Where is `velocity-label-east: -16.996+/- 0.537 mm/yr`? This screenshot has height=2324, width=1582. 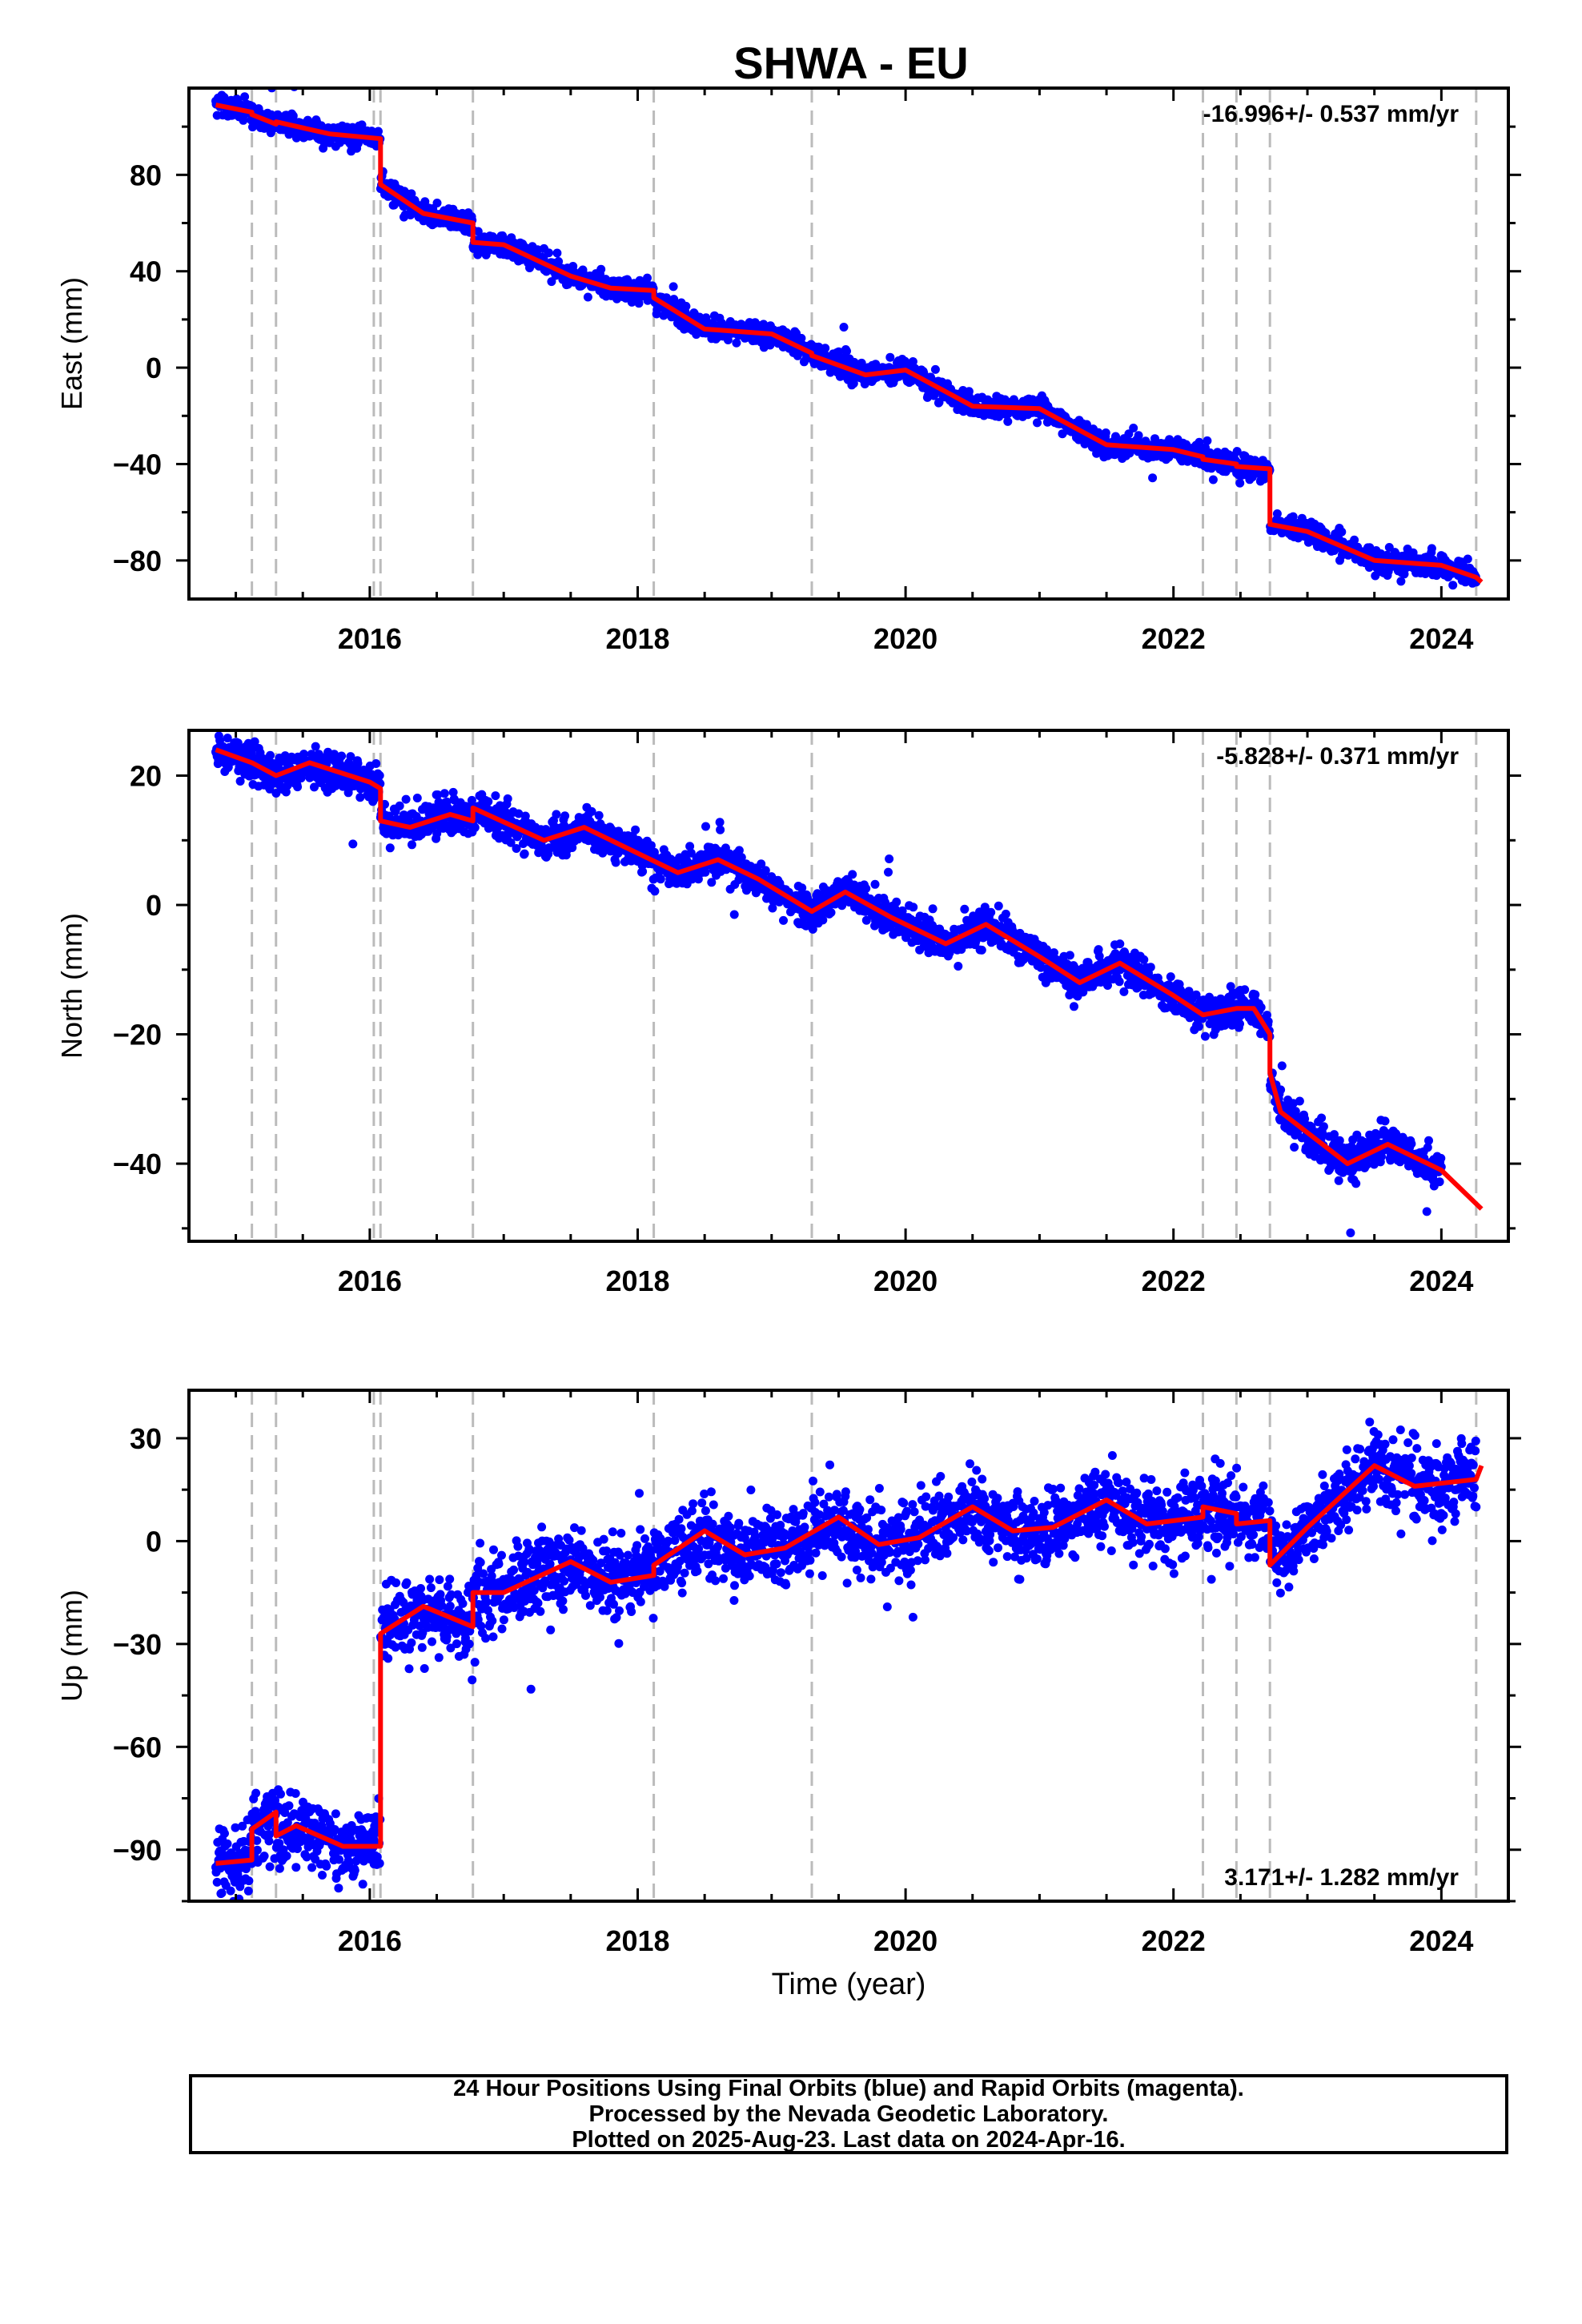 velocity-label-east: -16.996+/- 0.537 mm/yr is located at coordinates (1331, 114).